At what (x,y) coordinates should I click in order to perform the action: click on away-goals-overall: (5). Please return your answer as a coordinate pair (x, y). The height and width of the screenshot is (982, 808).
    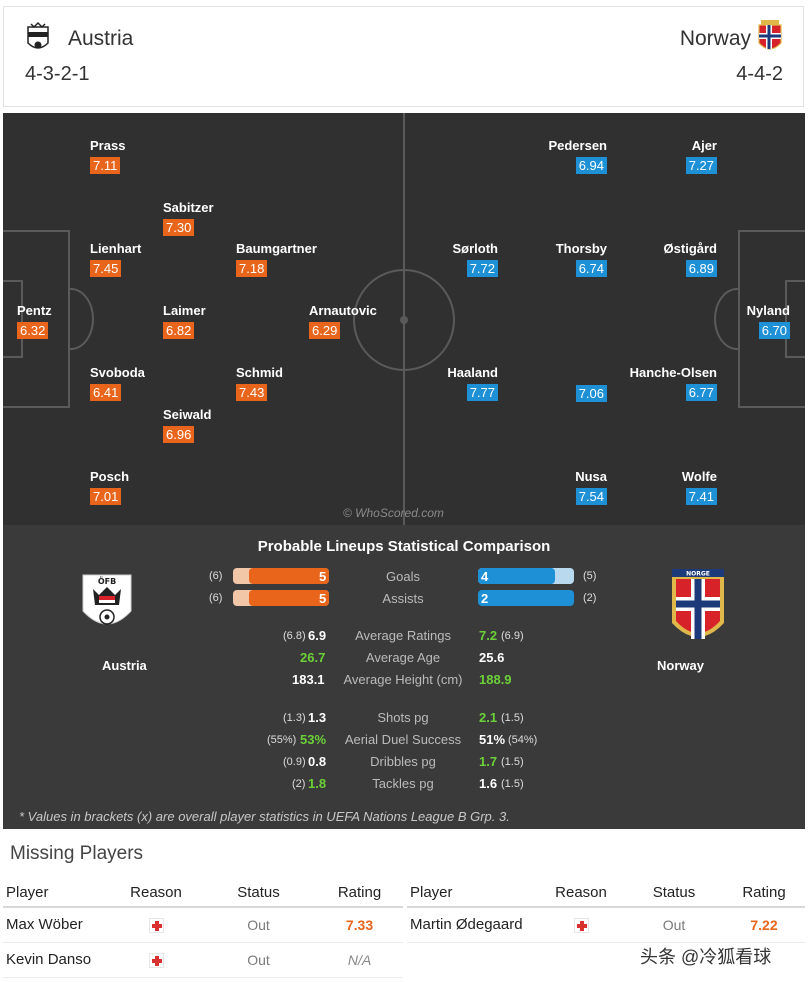
    Looking at the image, I should click on (590, 576).